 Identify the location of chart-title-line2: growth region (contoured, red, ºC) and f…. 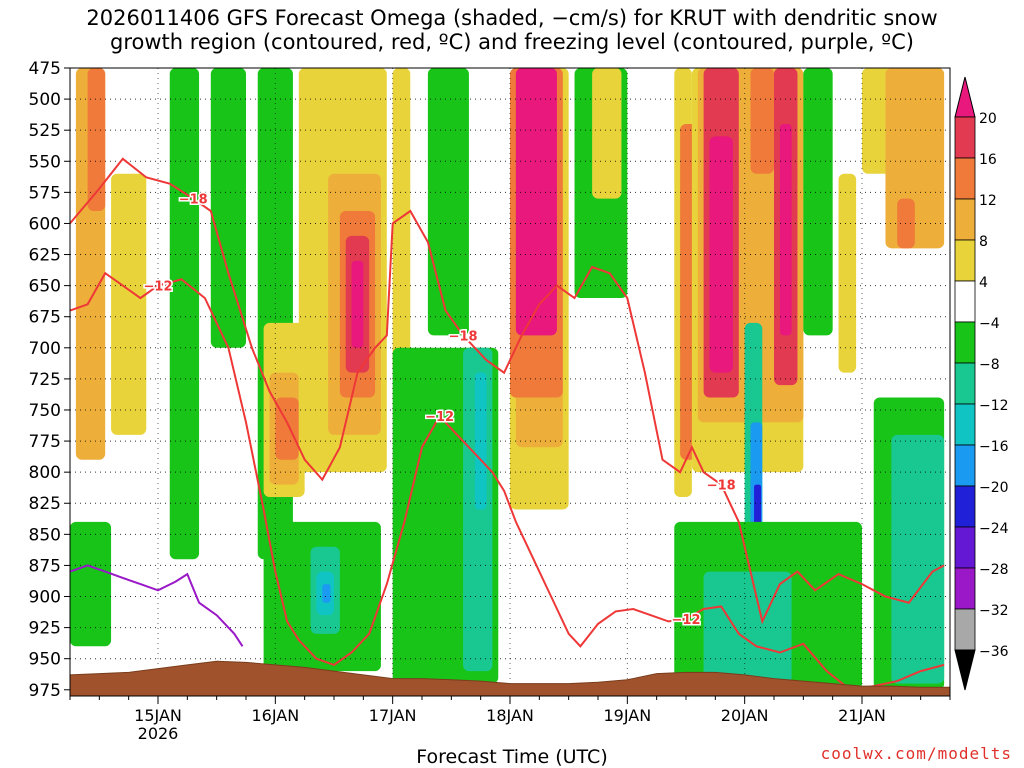
(512, 42).